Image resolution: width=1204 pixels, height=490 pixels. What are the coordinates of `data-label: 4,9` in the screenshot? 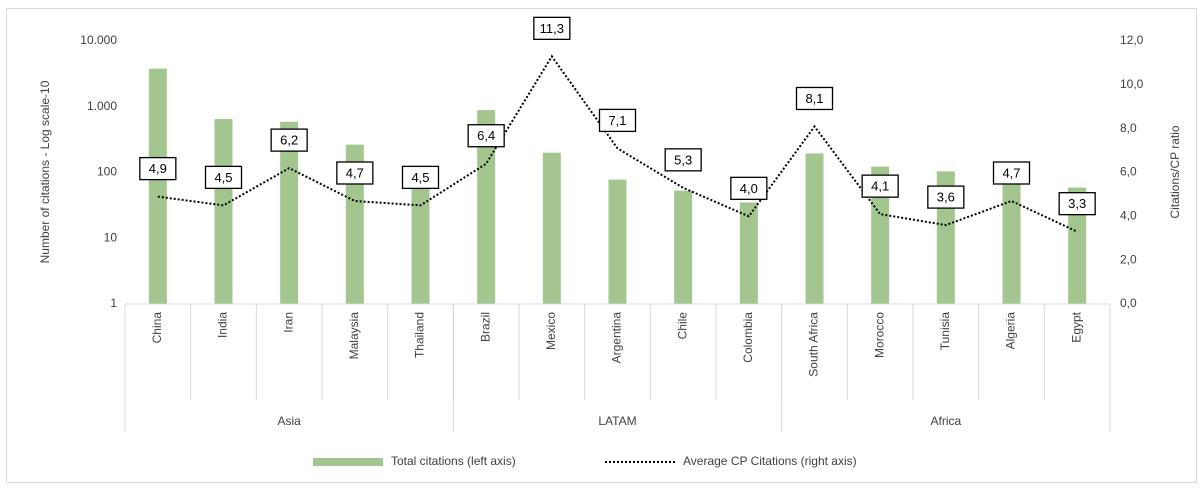 It's located at (158, 168).